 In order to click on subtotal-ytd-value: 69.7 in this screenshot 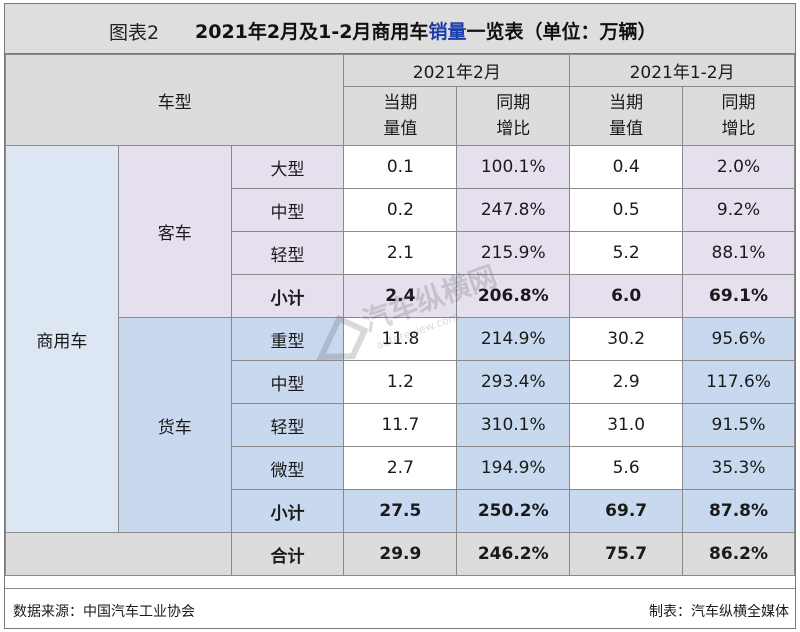, I will do `click(626, 511)`.